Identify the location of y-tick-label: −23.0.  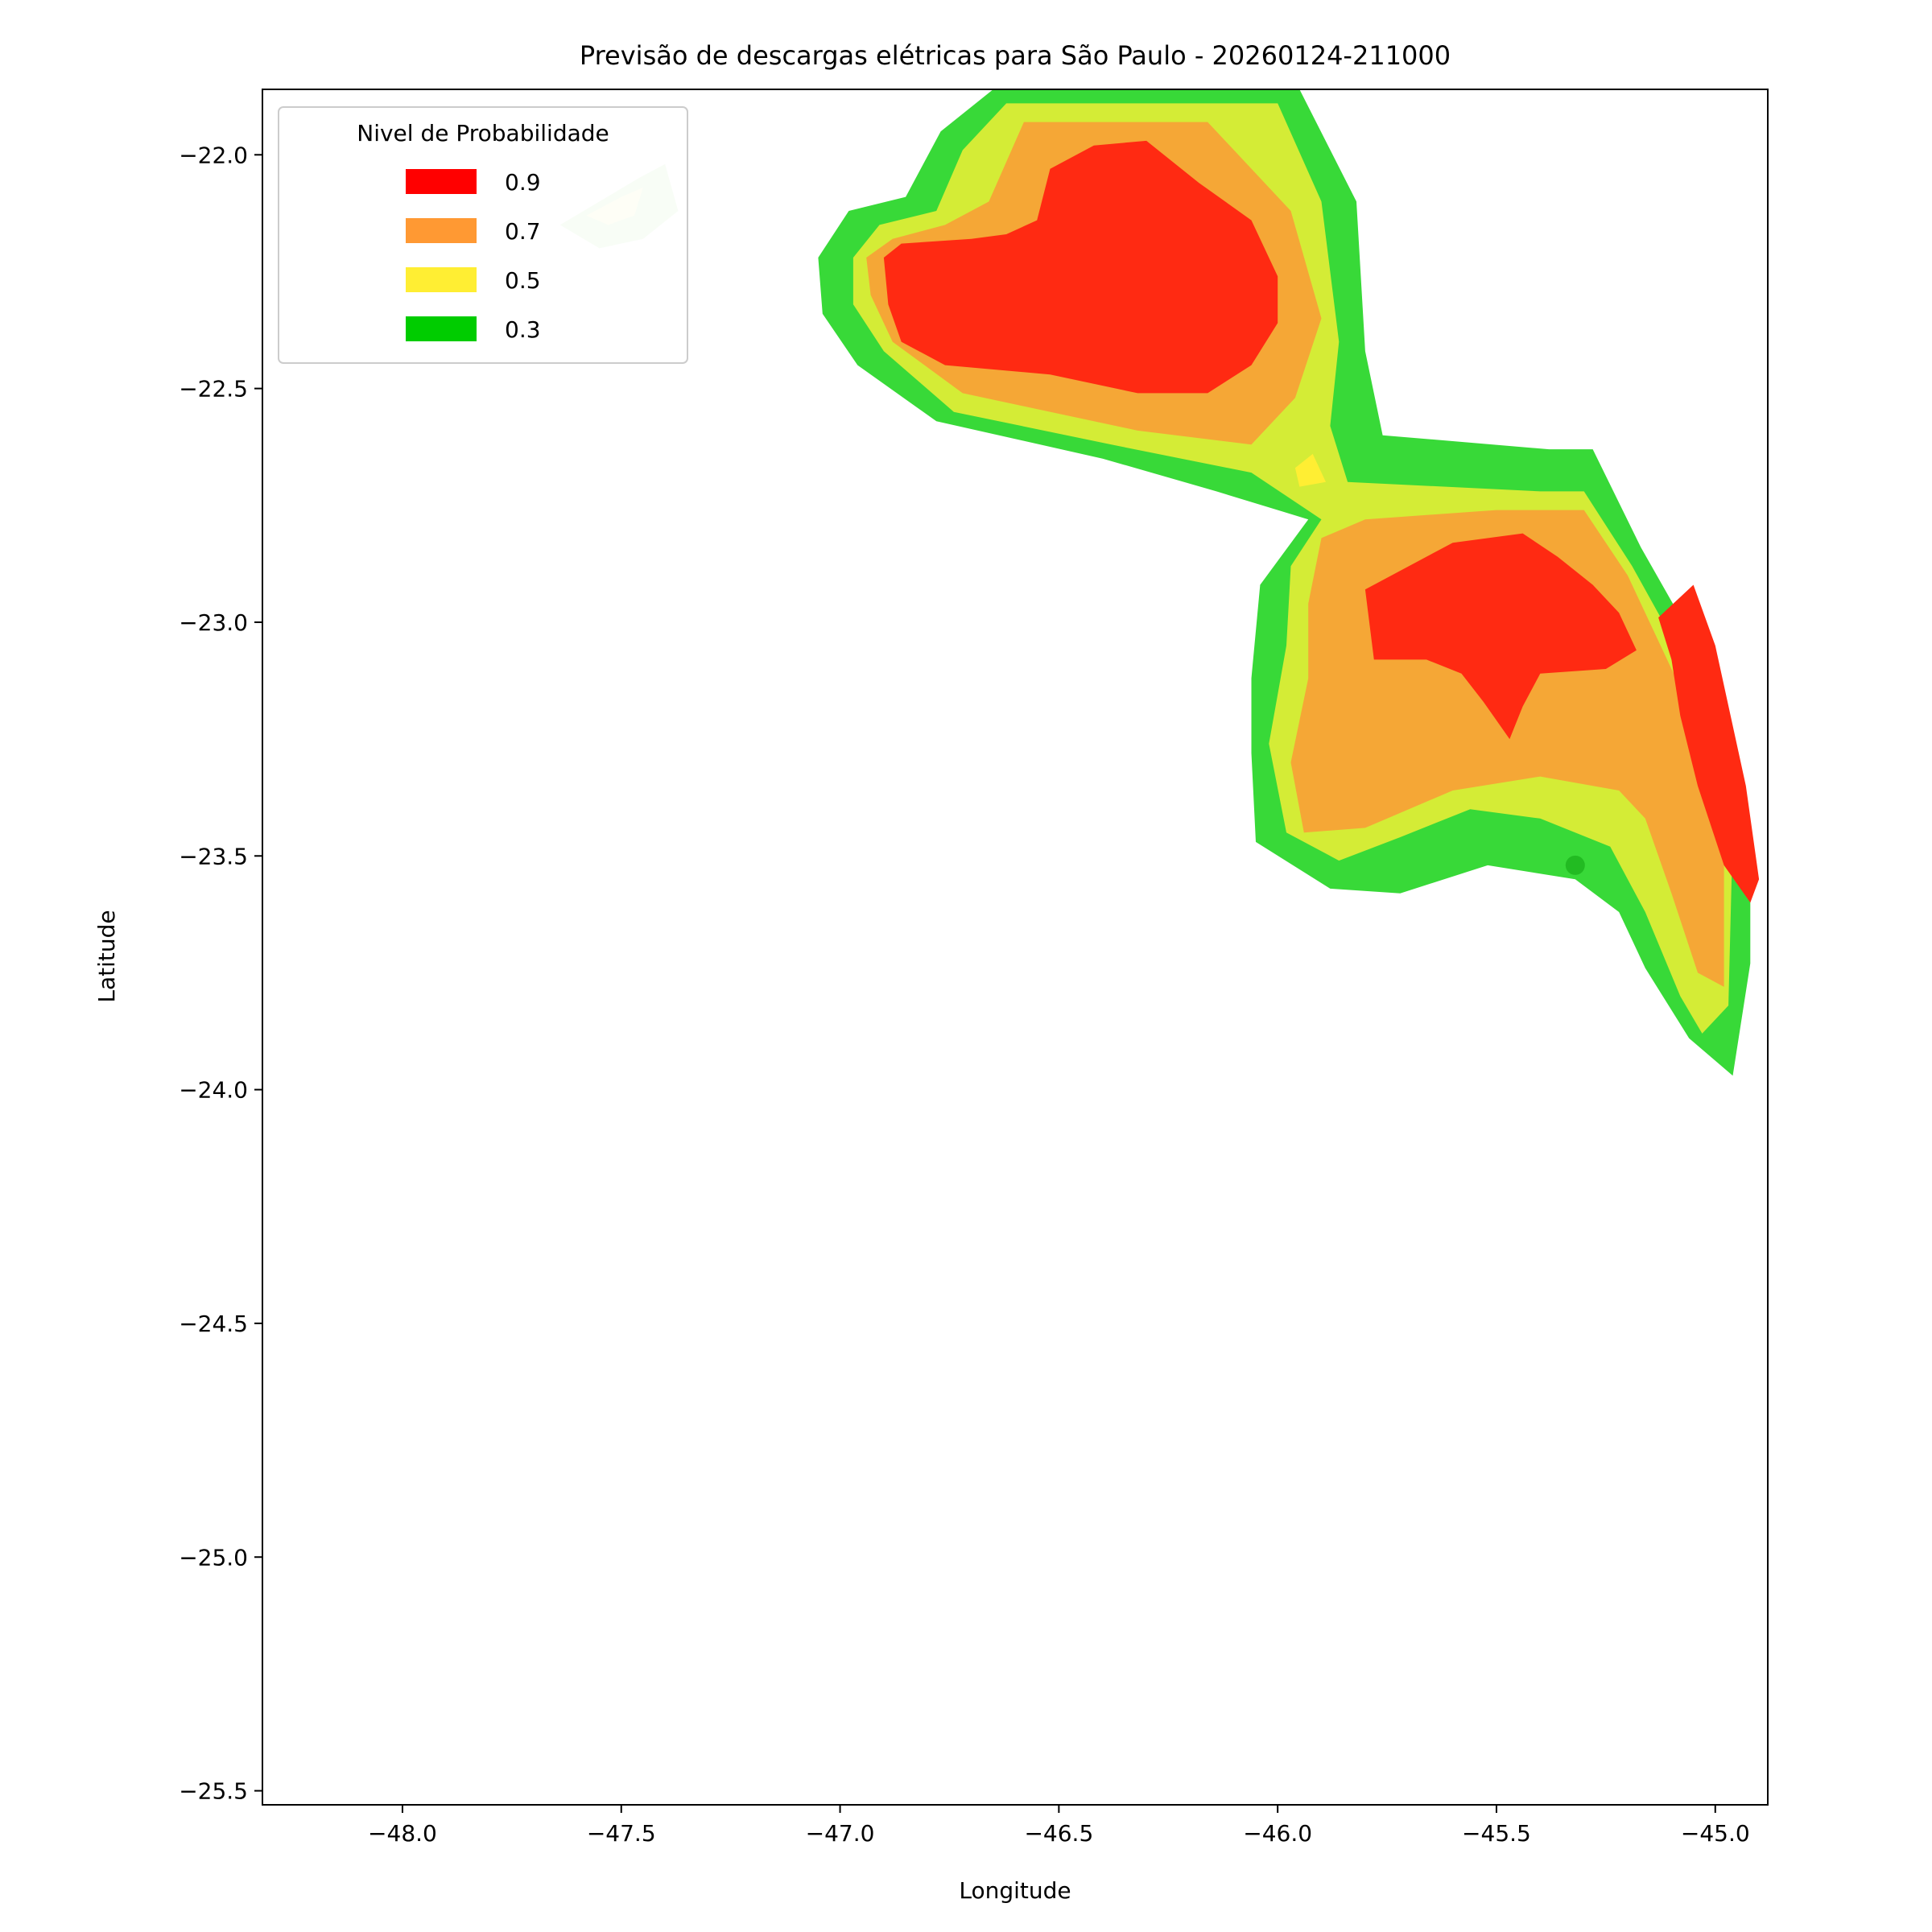
(213, 622).